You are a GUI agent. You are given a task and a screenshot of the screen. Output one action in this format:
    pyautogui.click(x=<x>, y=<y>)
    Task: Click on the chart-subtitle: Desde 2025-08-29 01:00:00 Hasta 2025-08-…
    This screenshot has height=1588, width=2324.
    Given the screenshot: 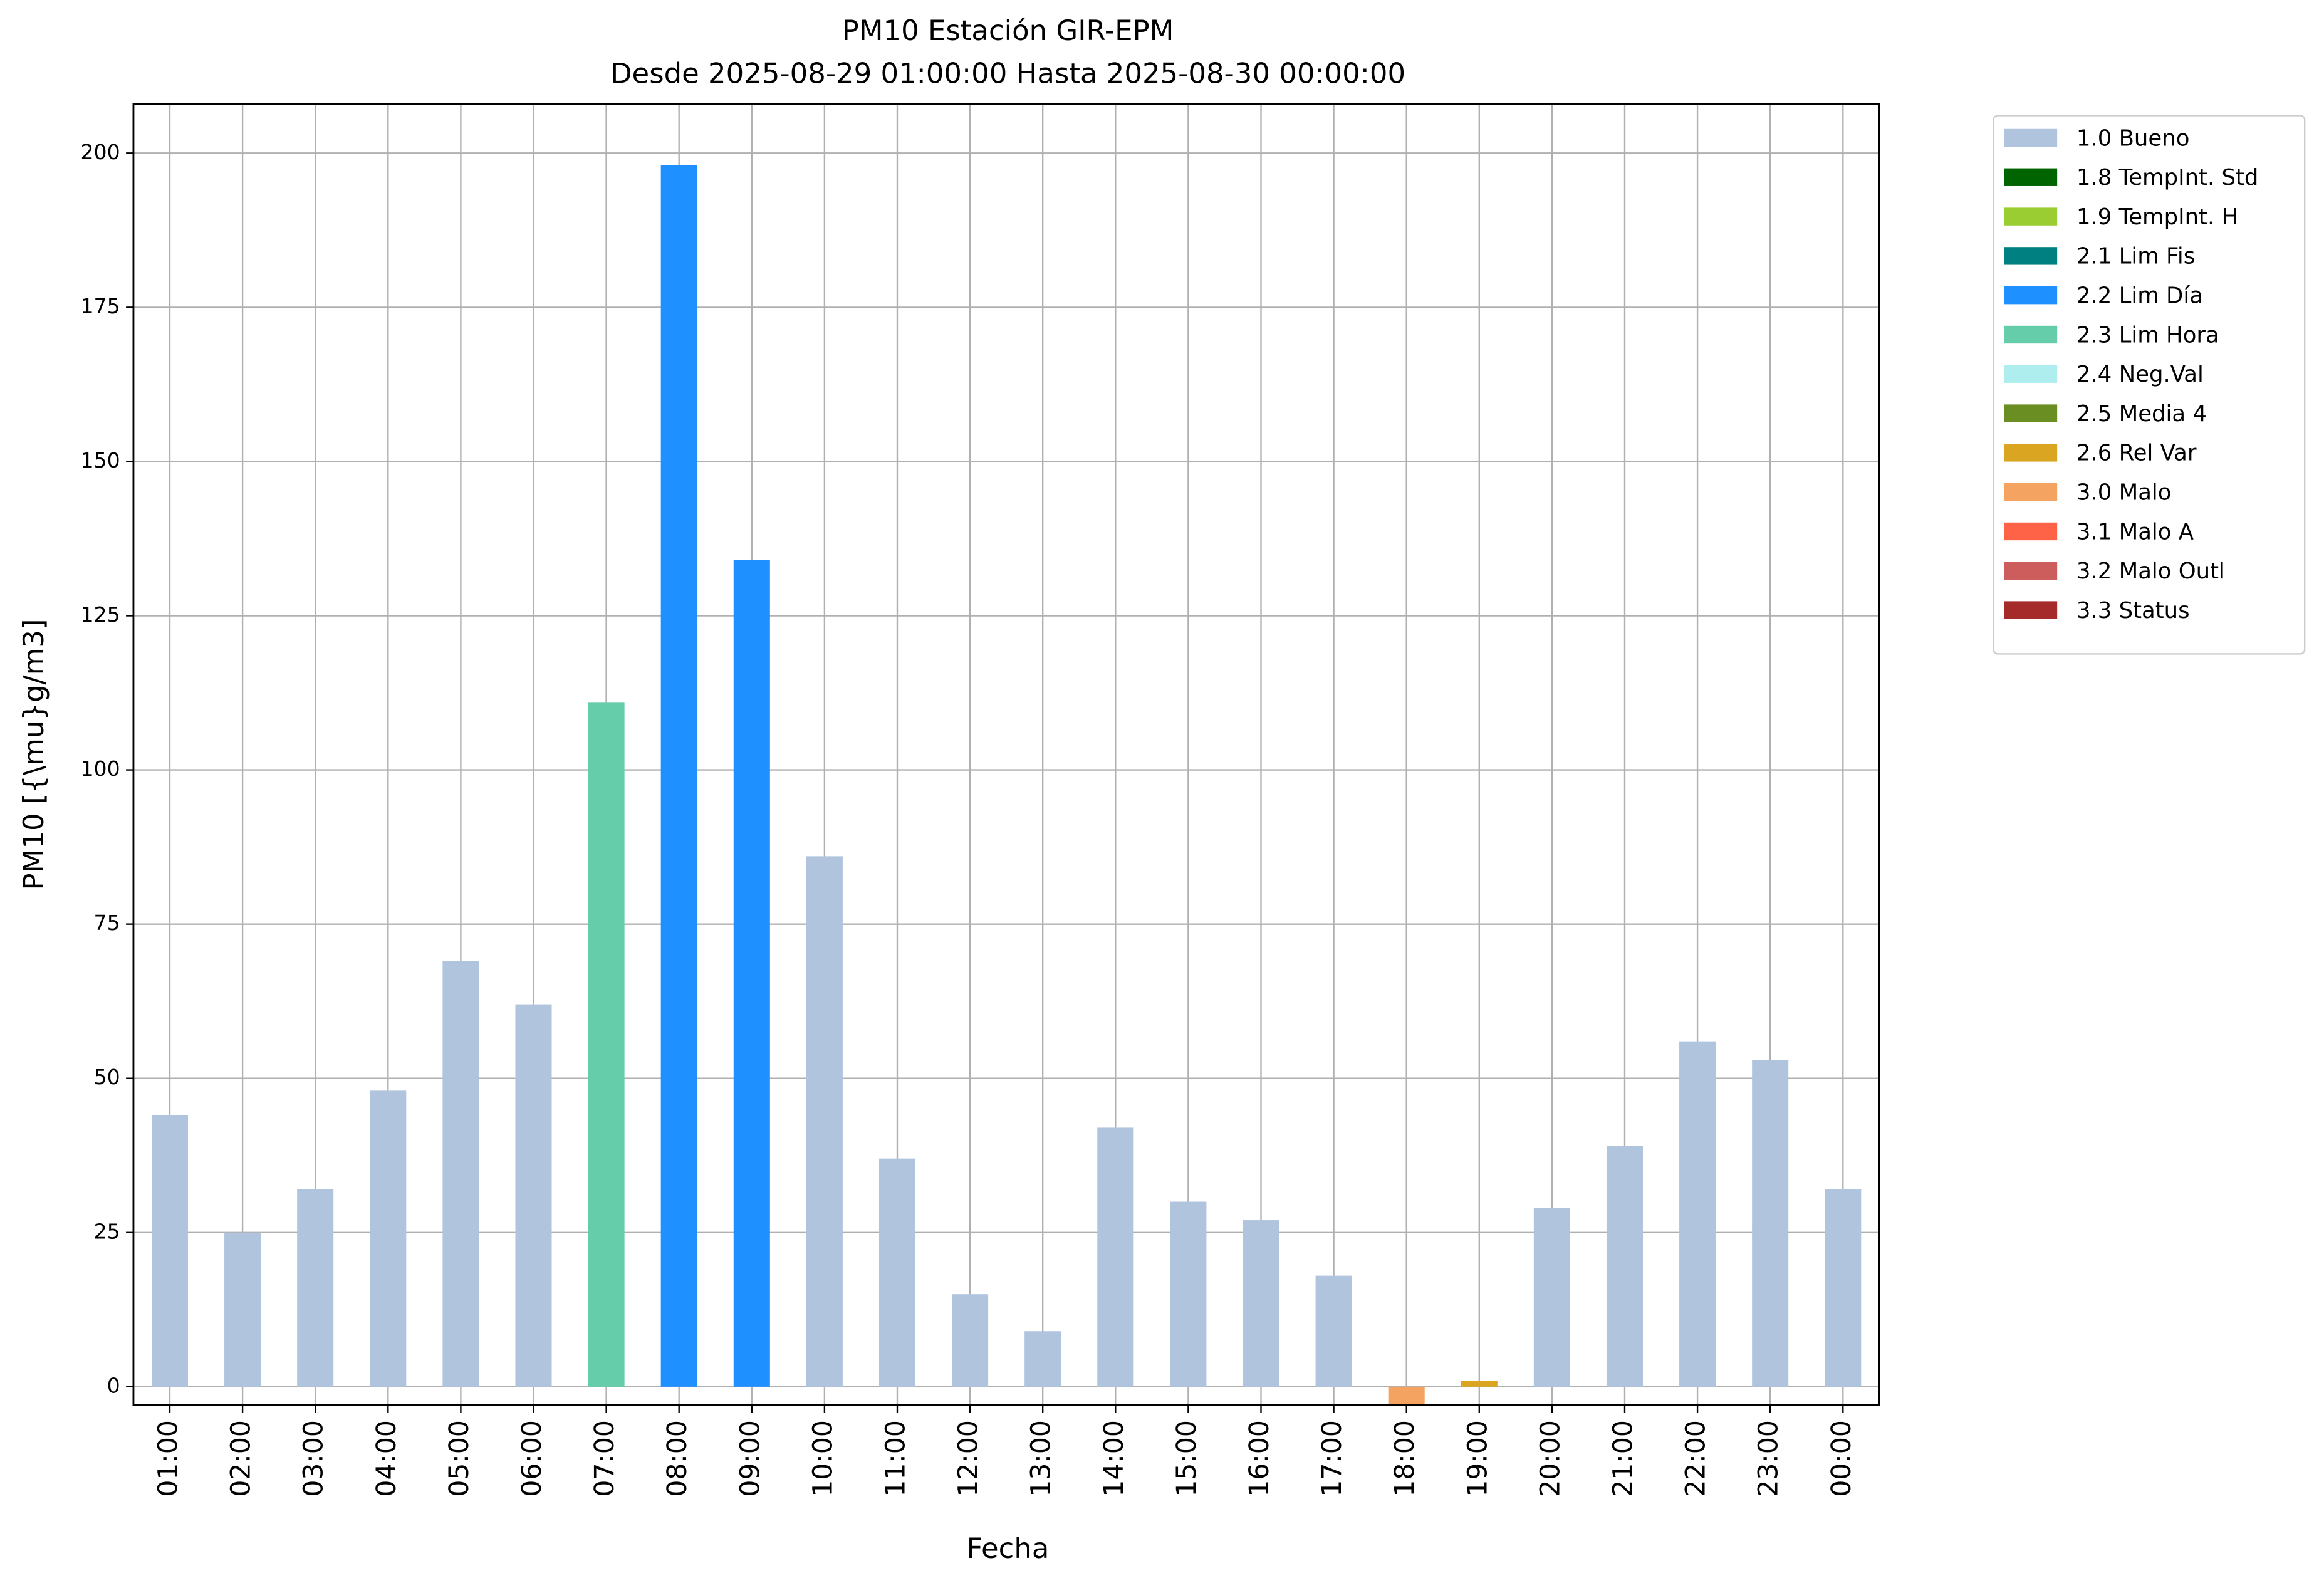 What is the action you would take?
    pyautogui.click(x=1007, y=74)
    